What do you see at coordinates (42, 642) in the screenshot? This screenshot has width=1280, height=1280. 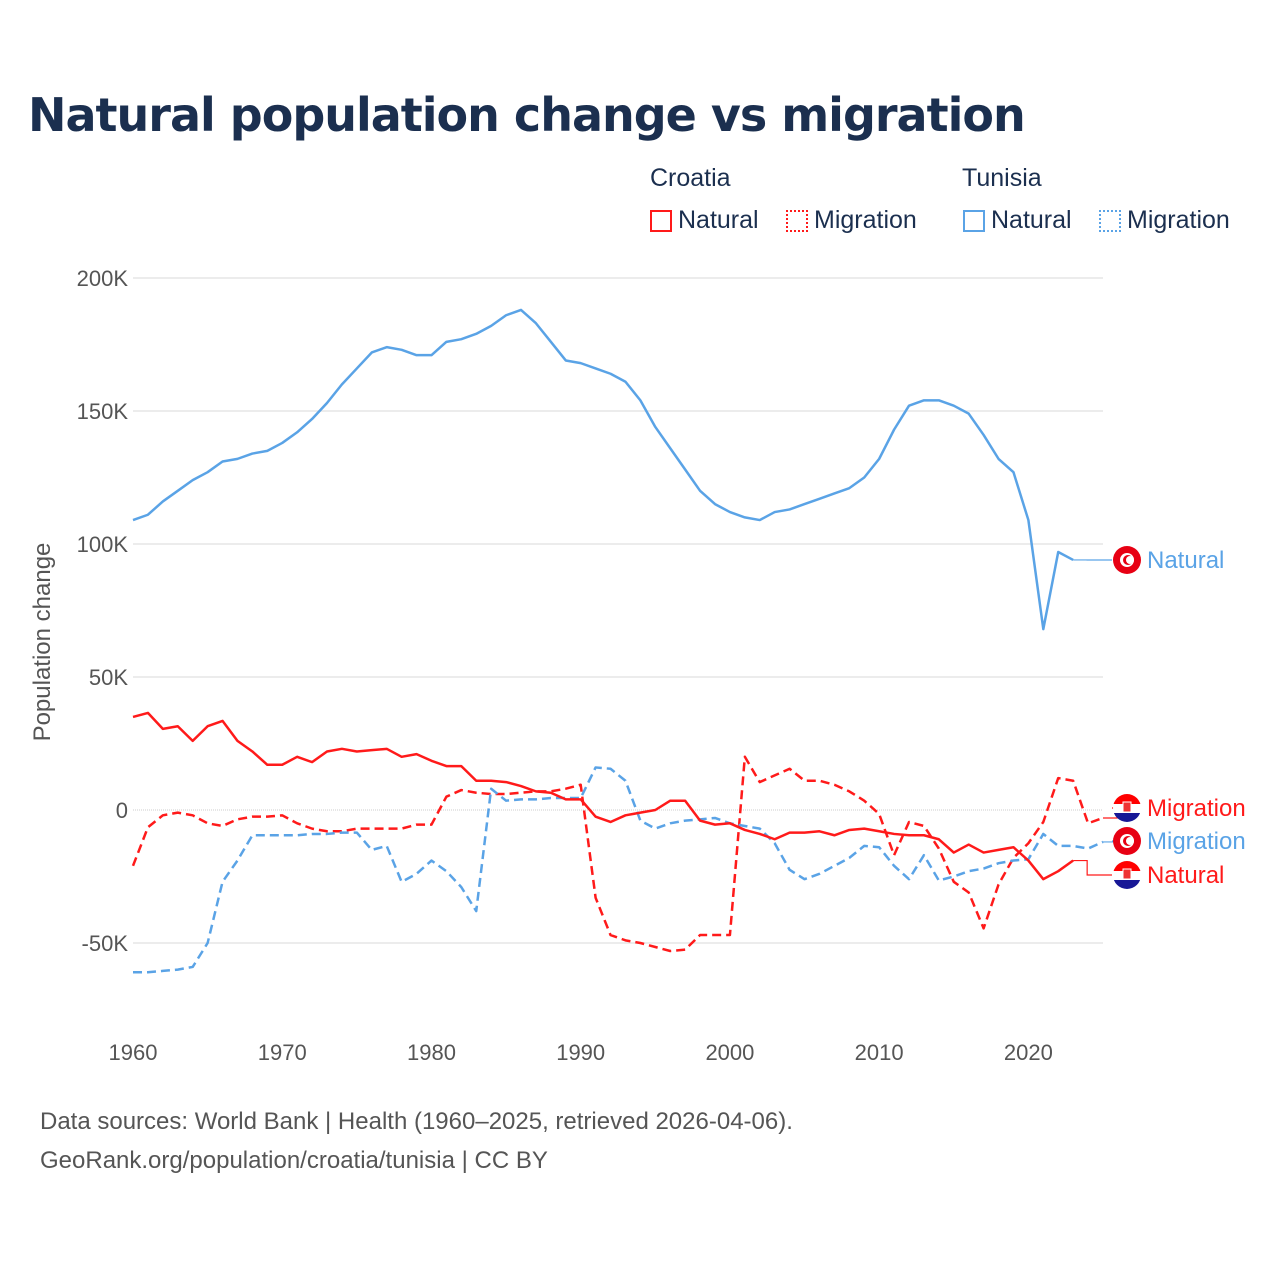 I see `y-axis-label: Population change` at bounding box center [42, 642].